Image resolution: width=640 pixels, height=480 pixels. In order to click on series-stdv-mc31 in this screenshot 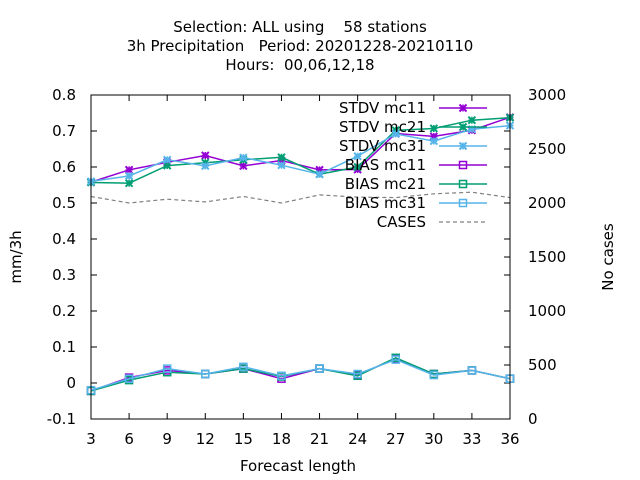, I will do `click(300, 153)`.